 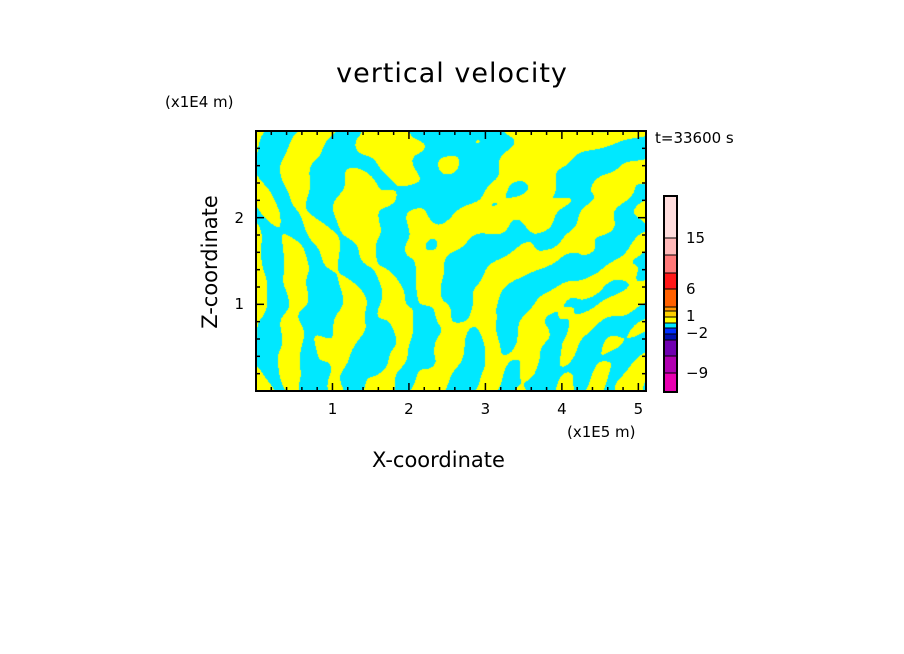 I want to click on colorbar-label: 6, so click(x=691, y=289).